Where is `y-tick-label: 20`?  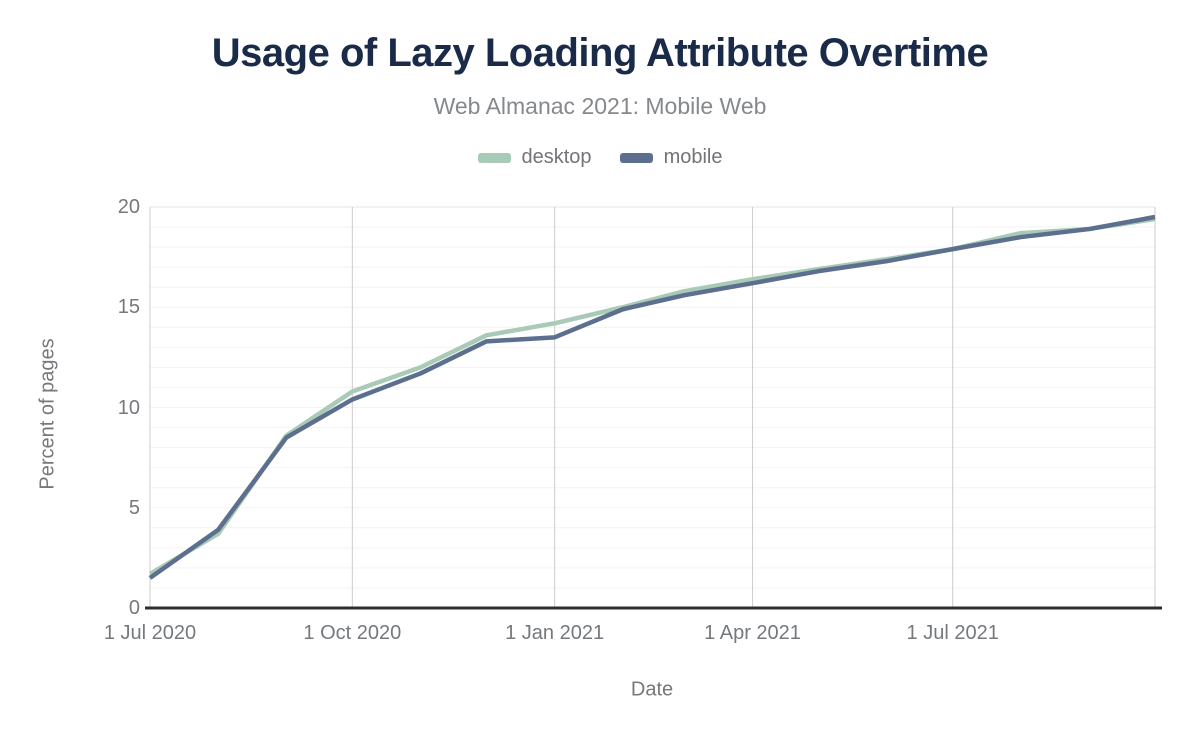 y-tick-label: 20 is located at coordinates (128, 207).